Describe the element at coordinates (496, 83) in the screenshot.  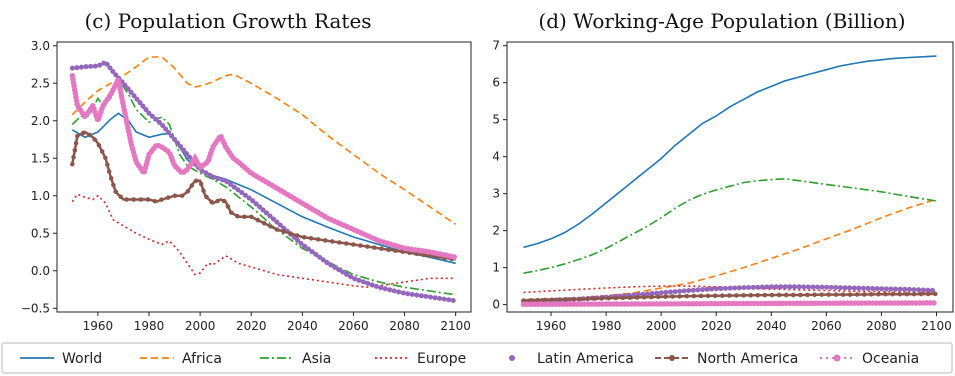
I see `y-tick-label: 6` at that location.